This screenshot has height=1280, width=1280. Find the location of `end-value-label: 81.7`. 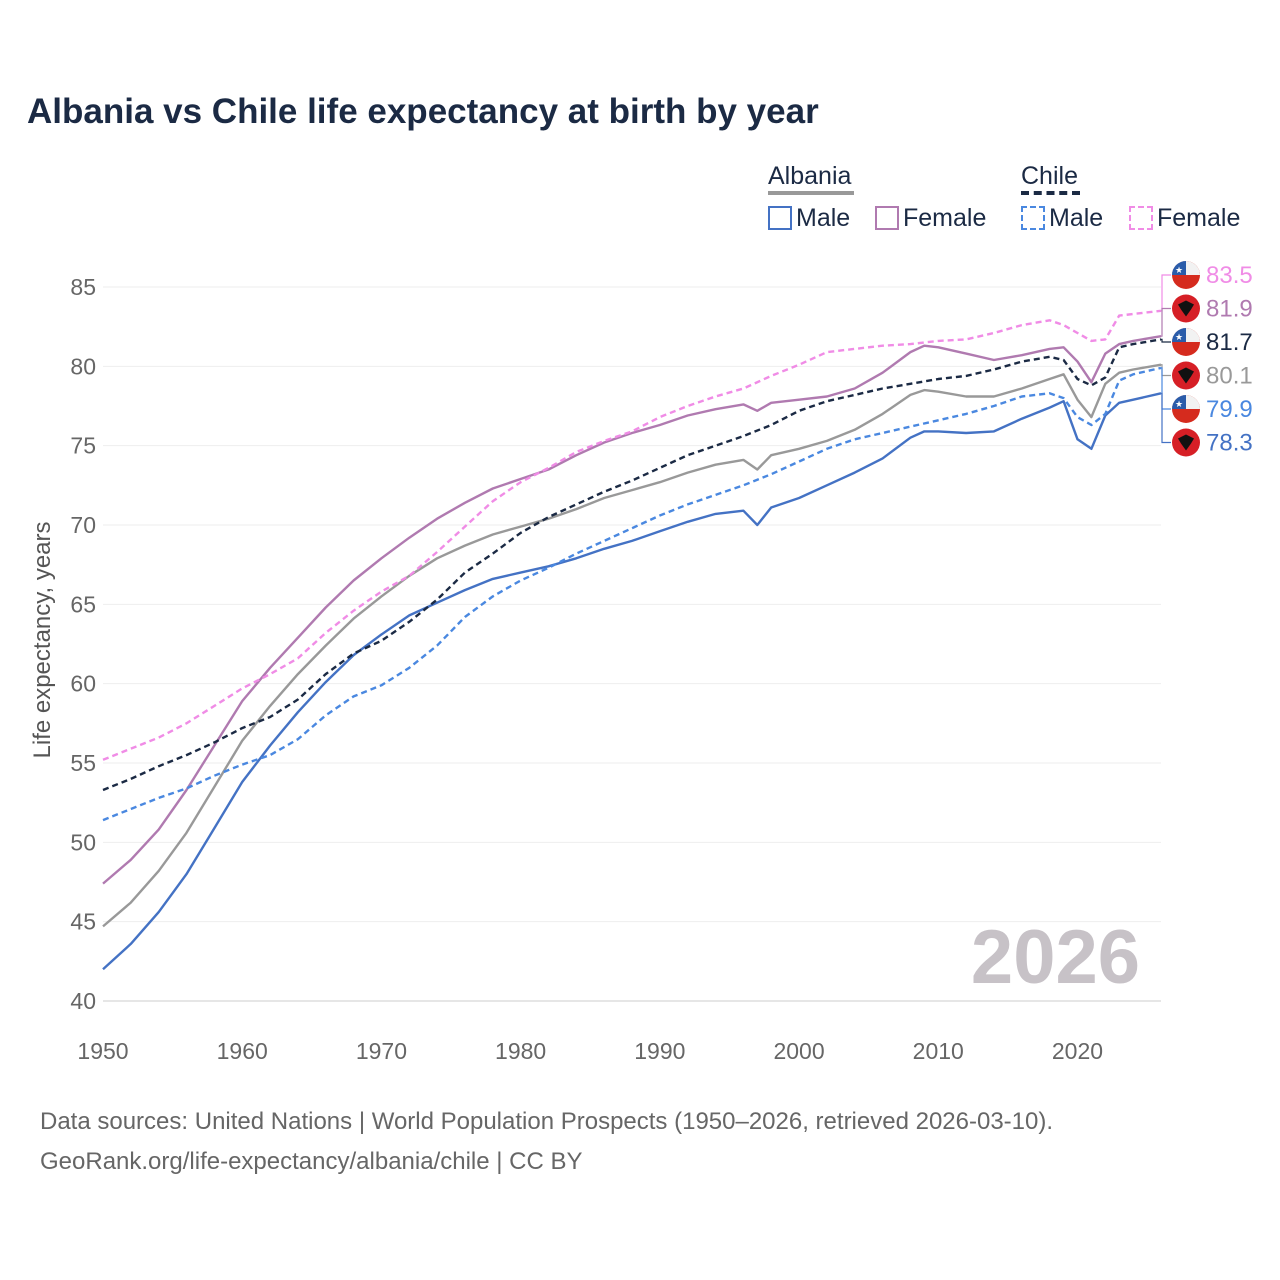

end-value-label: 81.7 is located at coordinates (1229, 342).